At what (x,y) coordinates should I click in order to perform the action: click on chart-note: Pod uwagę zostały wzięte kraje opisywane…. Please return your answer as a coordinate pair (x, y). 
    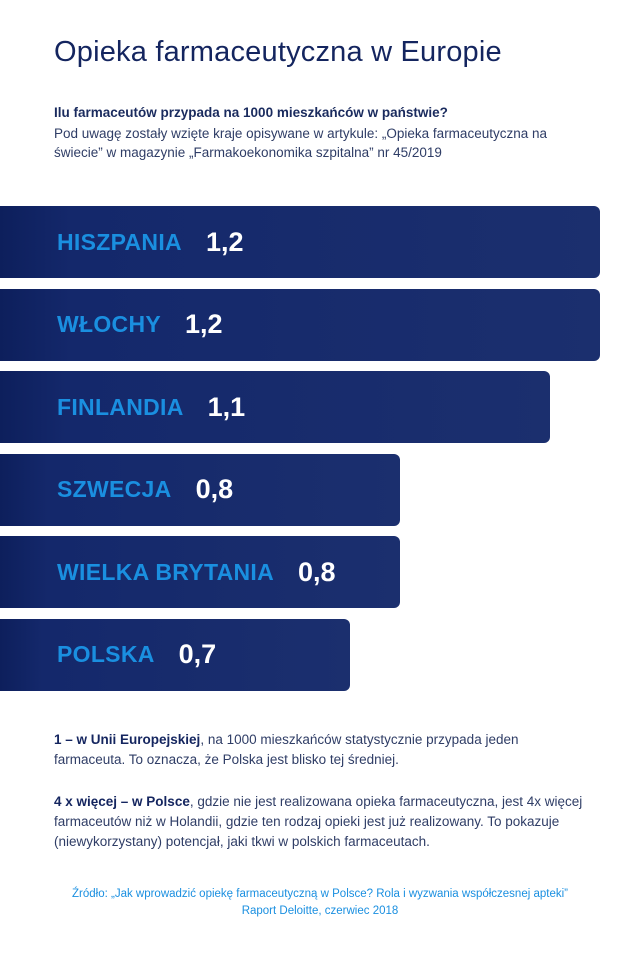
    Looking at the image, I should click on (300, 143).